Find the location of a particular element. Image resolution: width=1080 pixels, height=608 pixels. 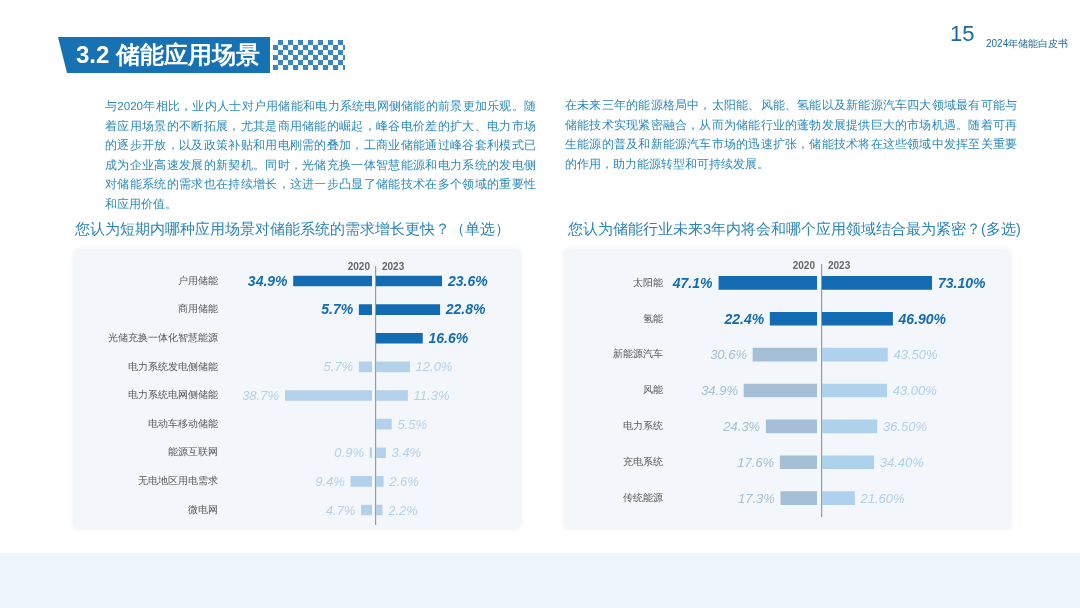

y-tick-label: 电力系统 is located at coordinates (643, 426).